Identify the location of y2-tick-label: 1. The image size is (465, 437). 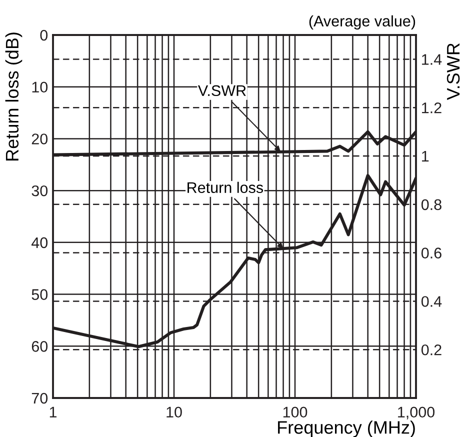
(425, 156).